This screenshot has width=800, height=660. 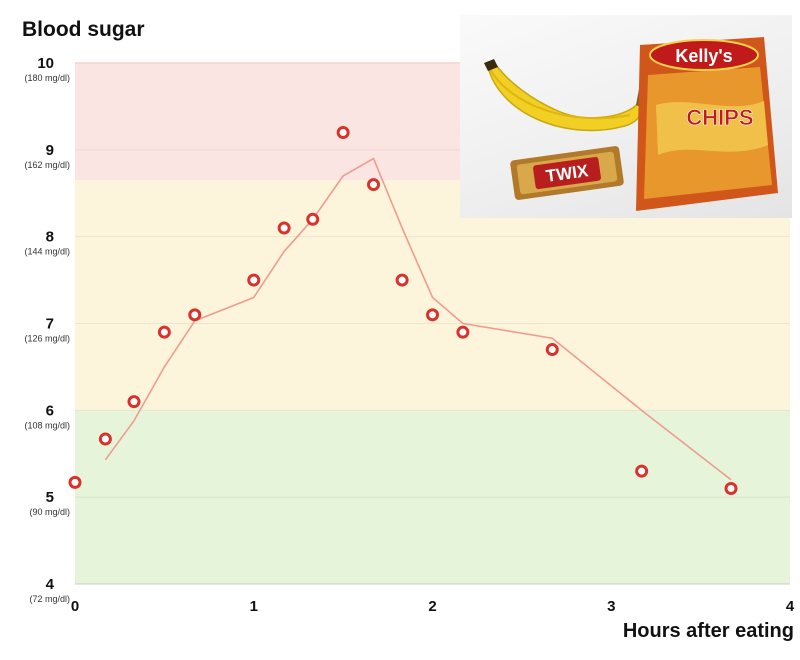 I want to click on chart-title: Blood sugar, so click(x=83, y=29).